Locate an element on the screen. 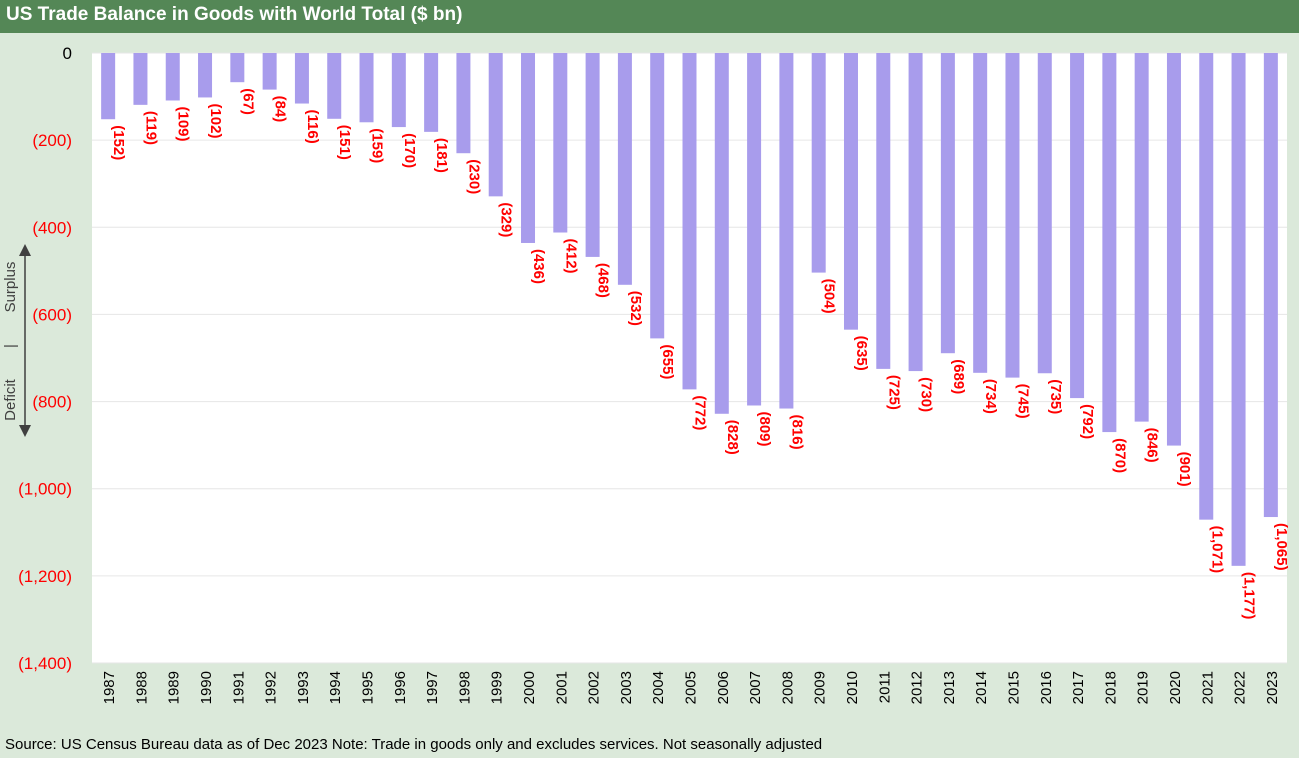 This screenshot has height=758, width=1299. data-label: (792) is located at coordinates (1087, 421).